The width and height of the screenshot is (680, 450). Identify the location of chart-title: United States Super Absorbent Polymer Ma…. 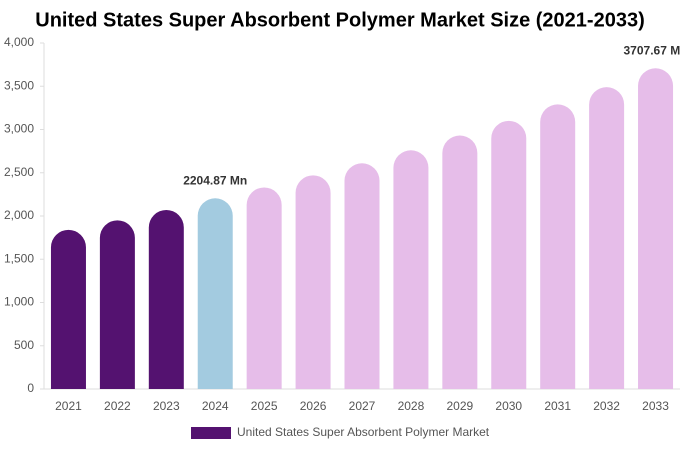
(339, 20).